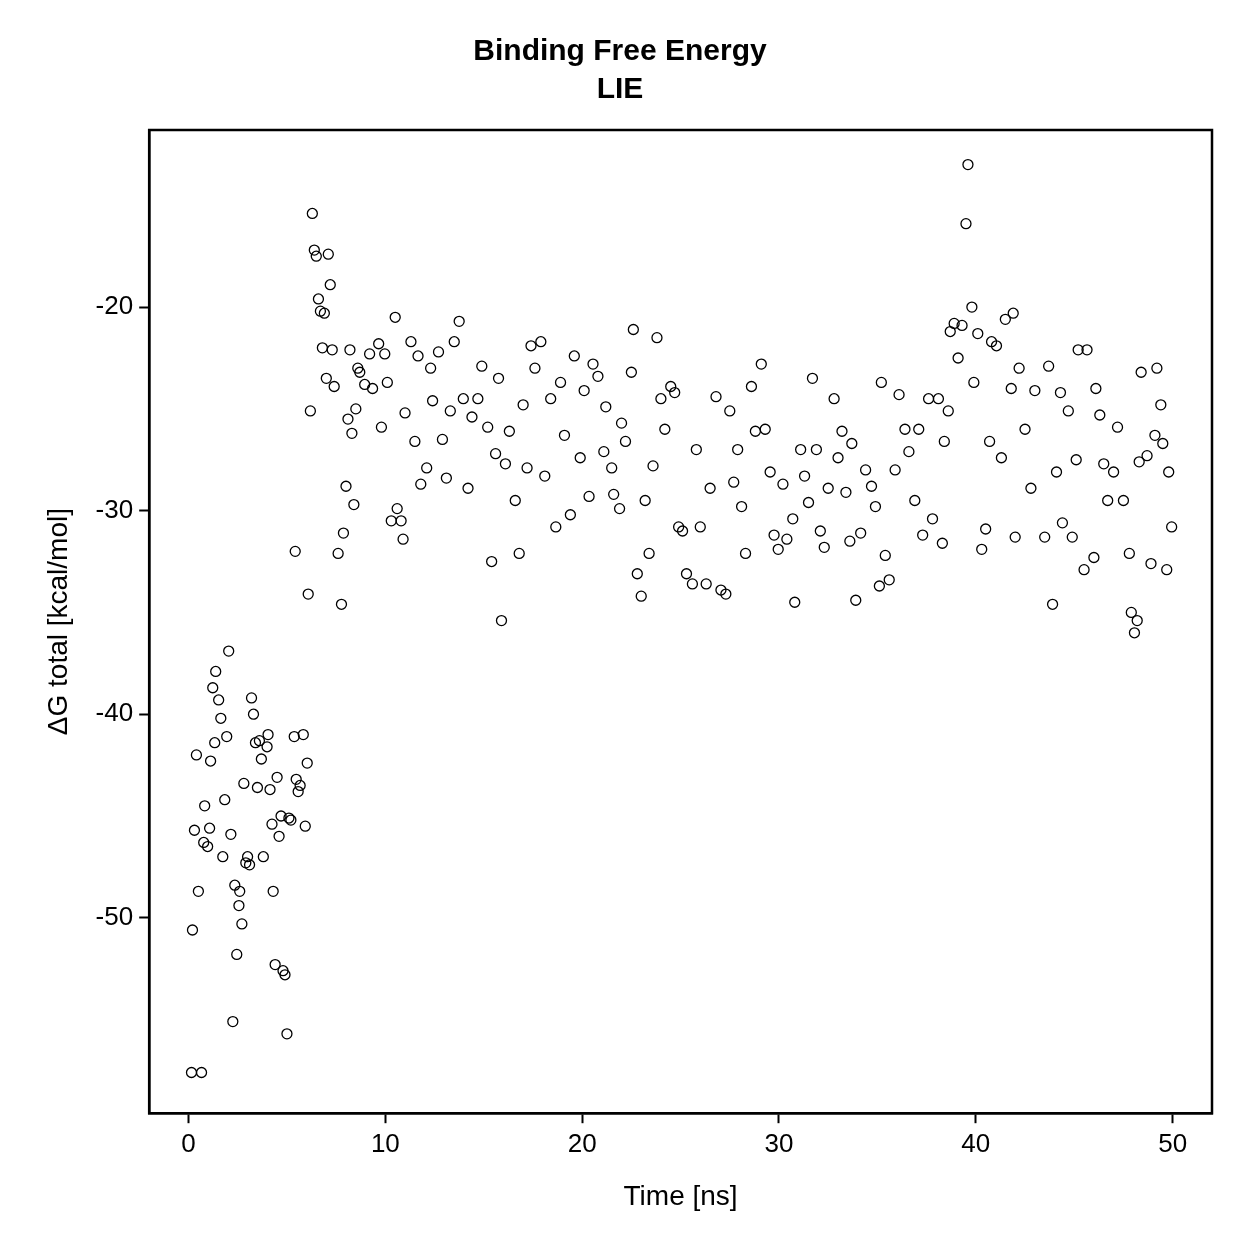 The image size is (1259, 1259). I want to click on chart-subtitle: LIE, so click(620, 88).